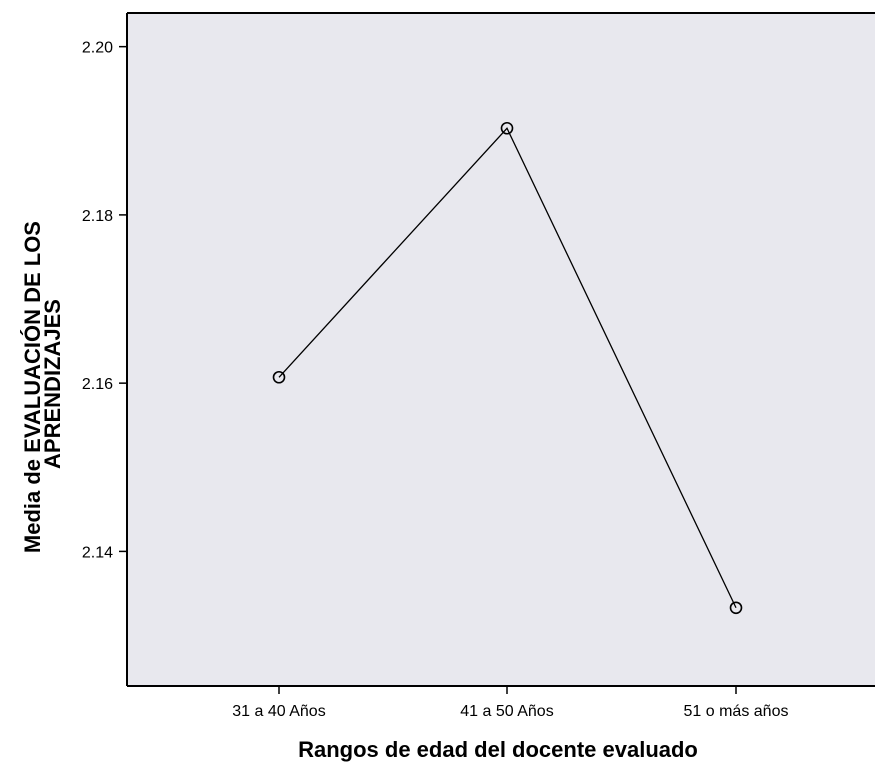 This screenshot has width=875, height=771. What do you see at coordinates (97, 48) in the screenshot?
I see `y-tick-label: 2.20` at bounding box center [97, 48].